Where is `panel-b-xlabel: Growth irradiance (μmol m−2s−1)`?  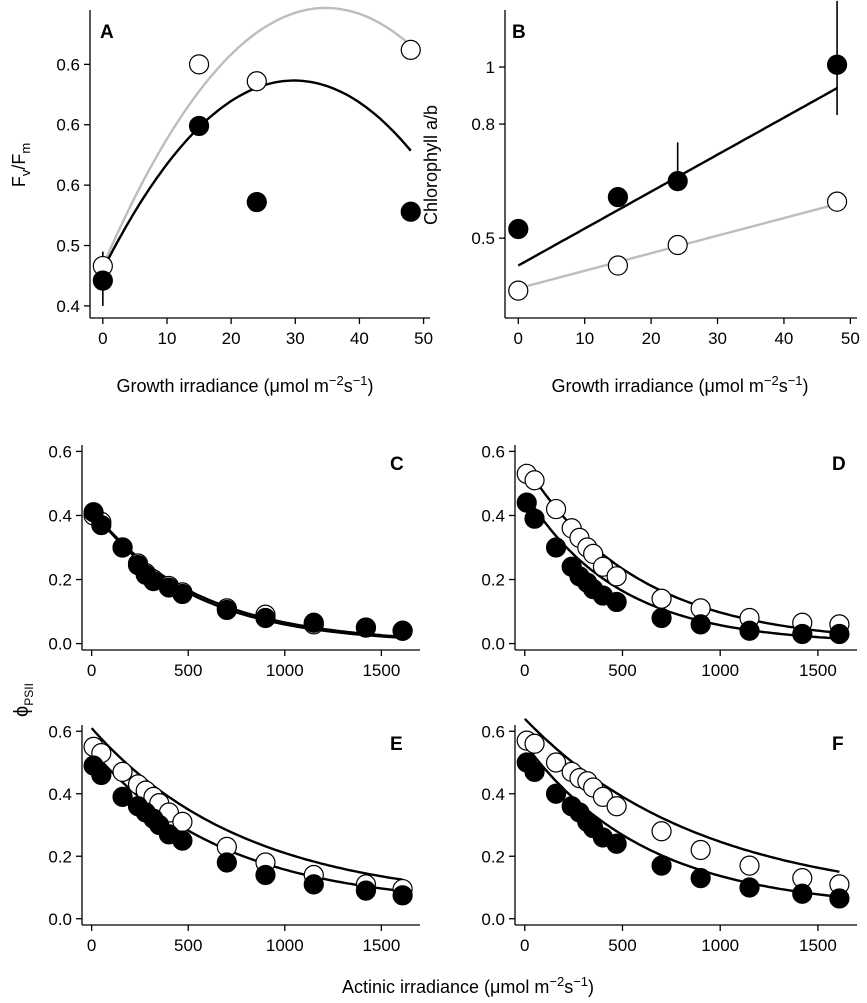 panel-b-xlabel: Growth irradiance (μmol m−2s−1) is located at coordinates (679, 384).